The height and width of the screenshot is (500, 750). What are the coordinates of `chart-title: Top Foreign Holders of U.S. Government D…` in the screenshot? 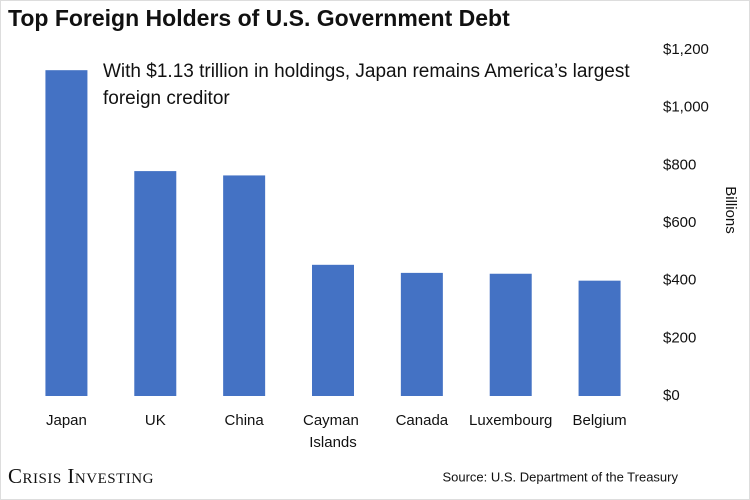 It's located at (259, 18).